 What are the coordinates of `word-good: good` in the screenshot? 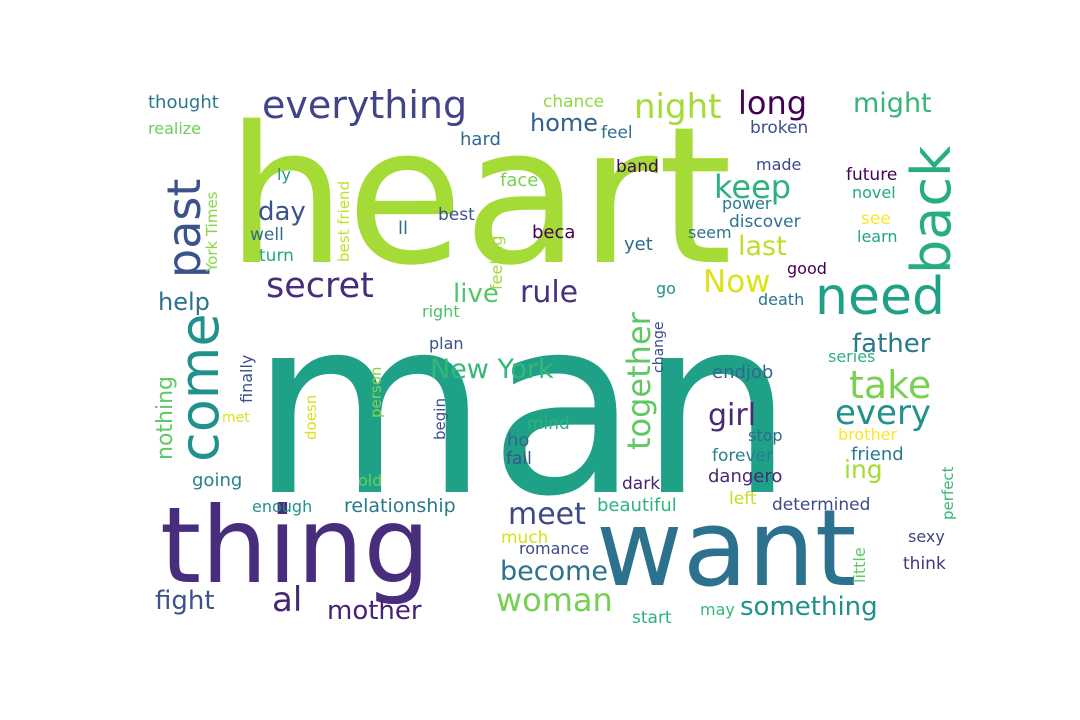 It's located at (807, 268).